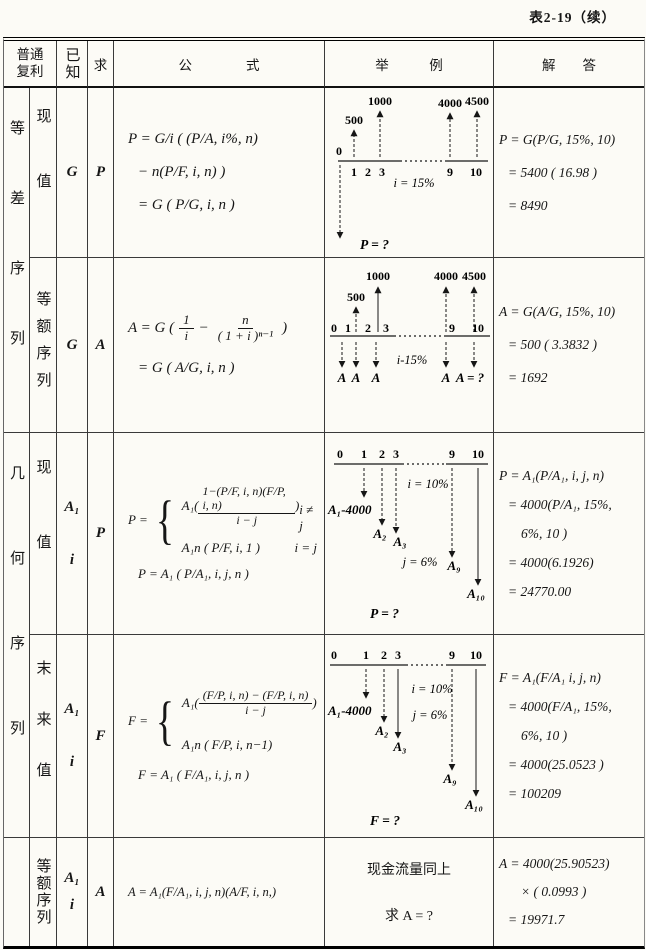  I want to click on row5-formula: A = A₁(F/A₁, i, j, n)(A/F, i, n,), so click(219, 892).